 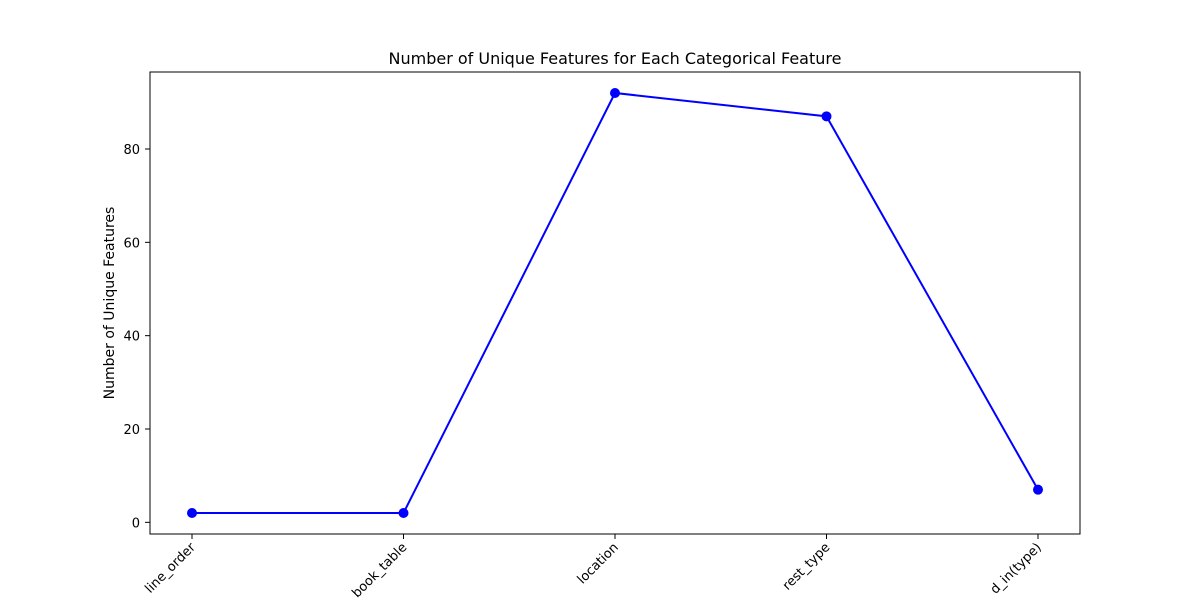 What do you see at coordinates (131, 243) in the screenshot?
I see `y-tick-label: 60` at bounding box center [131, 243].